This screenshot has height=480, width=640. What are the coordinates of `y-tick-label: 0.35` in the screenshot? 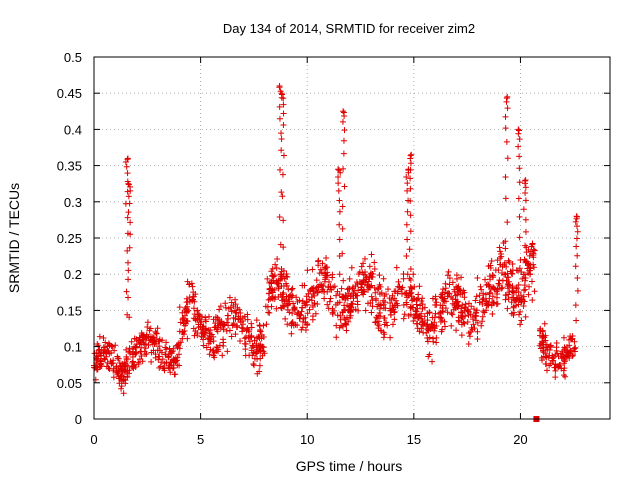 It's located at (69, 166).